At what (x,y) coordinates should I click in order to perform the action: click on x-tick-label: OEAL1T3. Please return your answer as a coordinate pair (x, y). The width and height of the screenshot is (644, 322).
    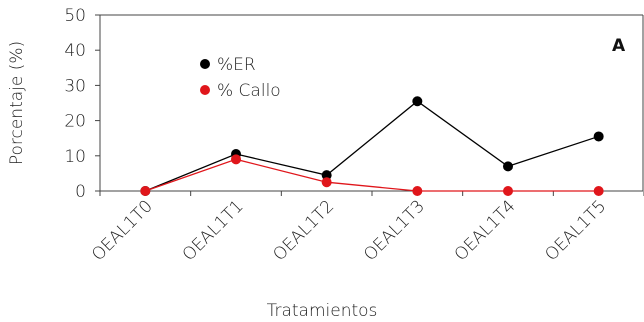
    Looking at the image, I should click on (394, 230).